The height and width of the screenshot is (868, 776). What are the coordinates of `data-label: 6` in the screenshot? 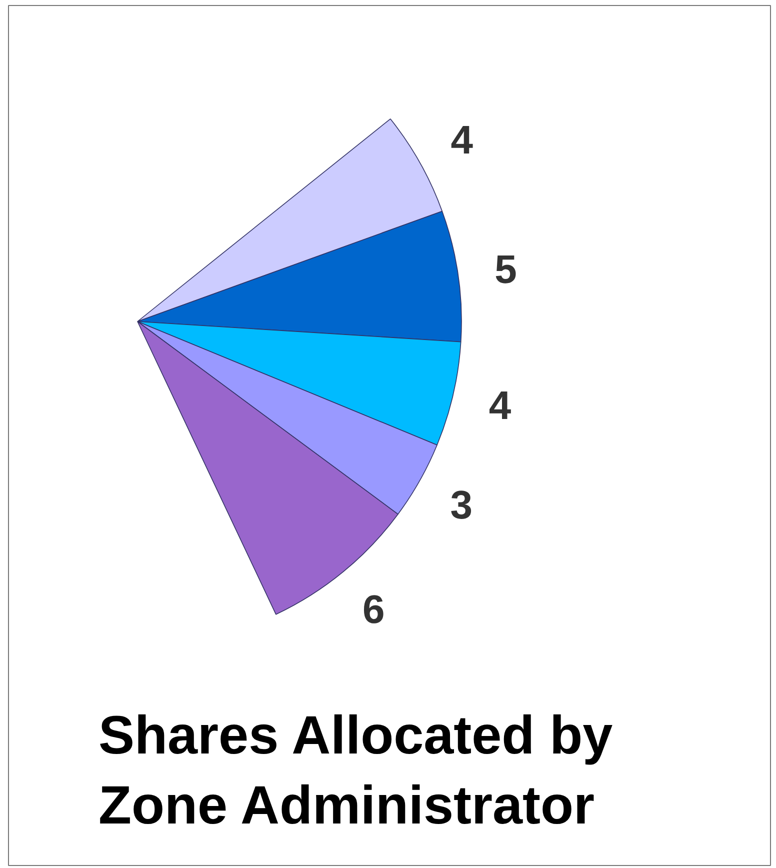 It's located at (373, 610).